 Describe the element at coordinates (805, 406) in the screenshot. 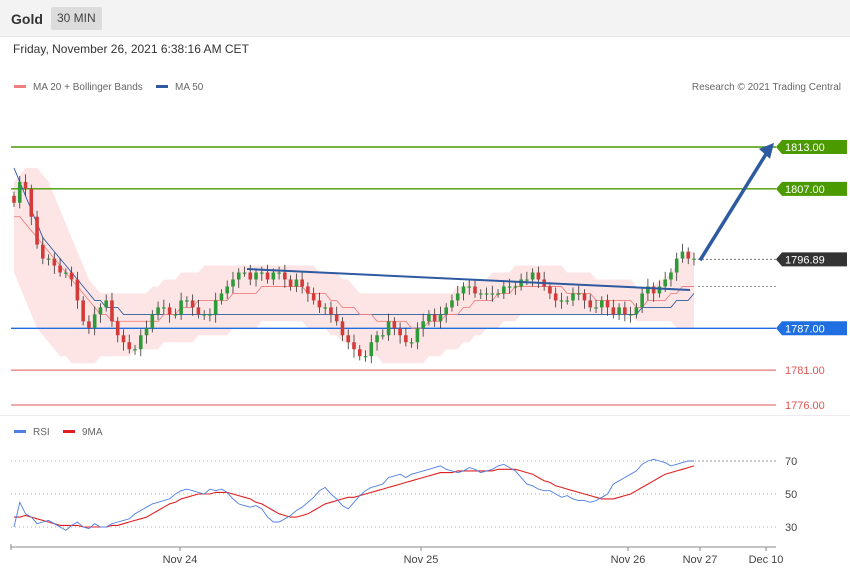

I see `level-label: 1776.00` at that location.